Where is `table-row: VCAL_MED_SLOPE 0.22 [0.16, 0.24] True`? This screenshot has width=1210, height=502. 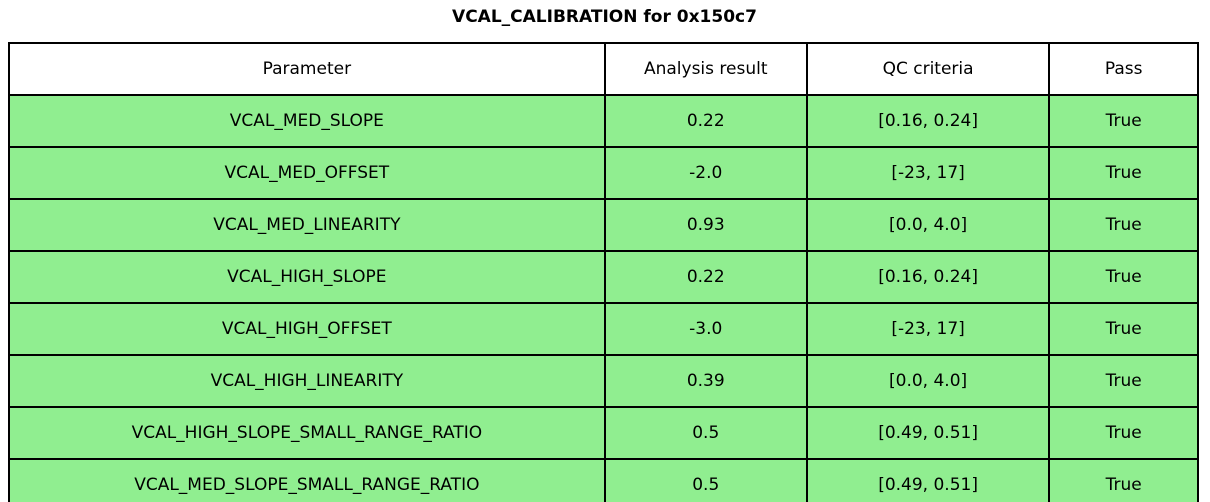
table-row: VCAL_MED_SLOPE 0.22 [0.16, 0.24] True is located at coordinates (603, 121).